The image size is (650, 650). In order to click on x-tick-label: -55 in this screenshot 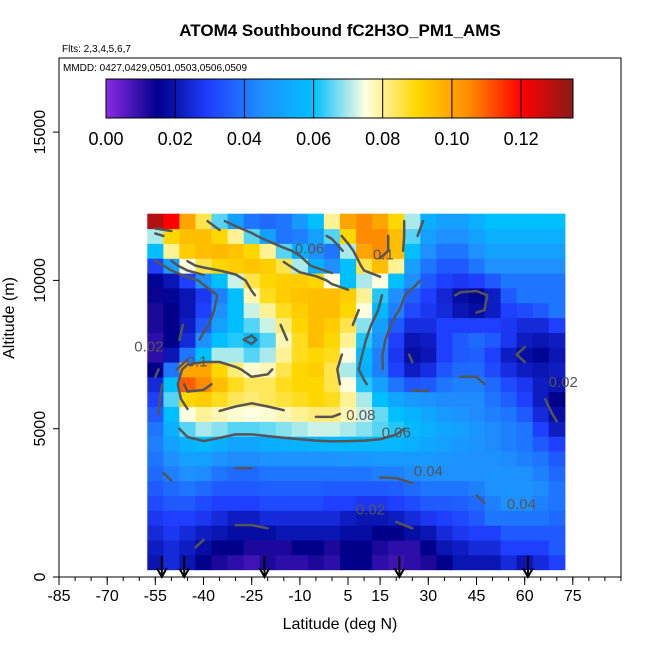, I will do `click(155, 596)`.